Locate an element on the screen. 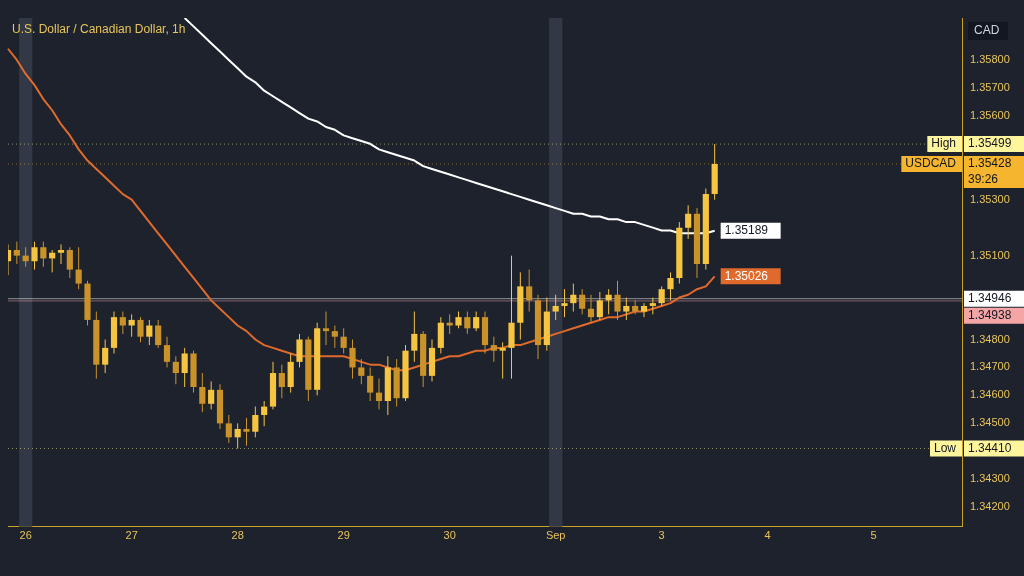 The width and height of the screenshot is (1024, 576). y-tick-label: 1.35428 is located at coordinates (990, 163).